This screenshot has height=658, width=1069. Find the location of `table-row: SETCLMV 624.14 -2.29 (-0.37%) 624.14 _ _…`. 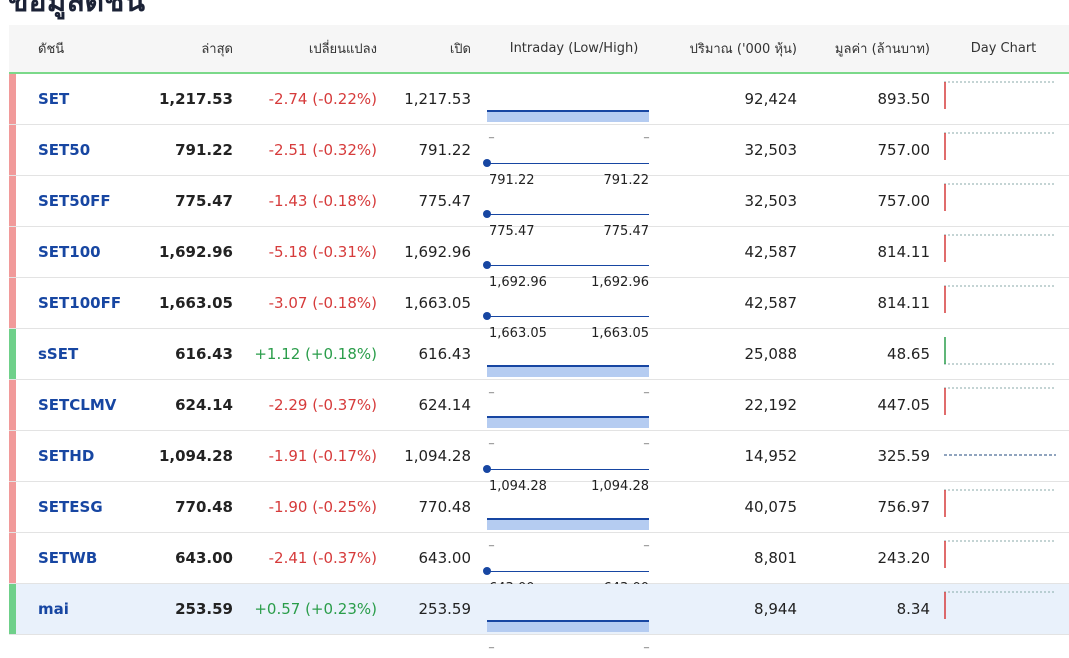

table-row: SETCLMV 624.14 -2.29 (-0.37%) 624.14 _ _… is located at coordinates (539, 412).